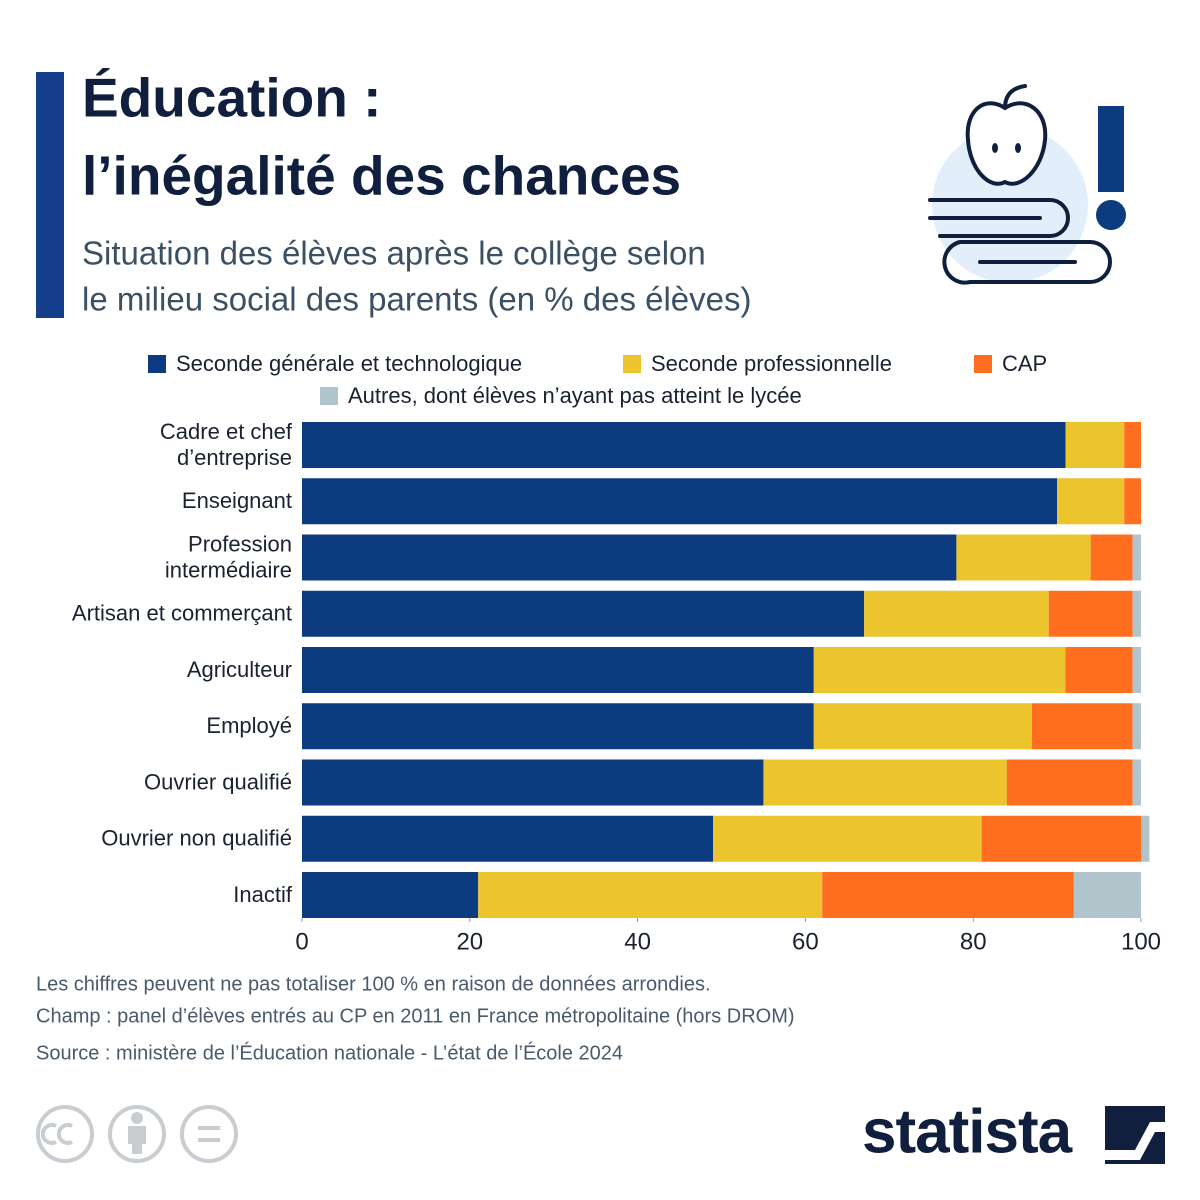 This screenshot has height=1200, width=1200. Describe the element at coordinates (263, 894) in the screenshot. I see `category-label: Inactif` at that location.